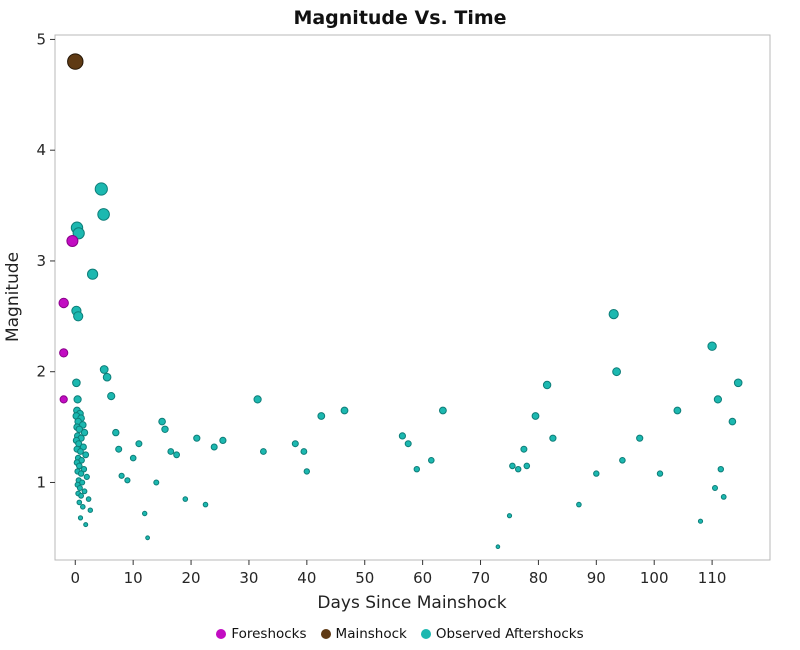  I want to click on chart-title: Magnitude Vs. Time, so click(399, 18).